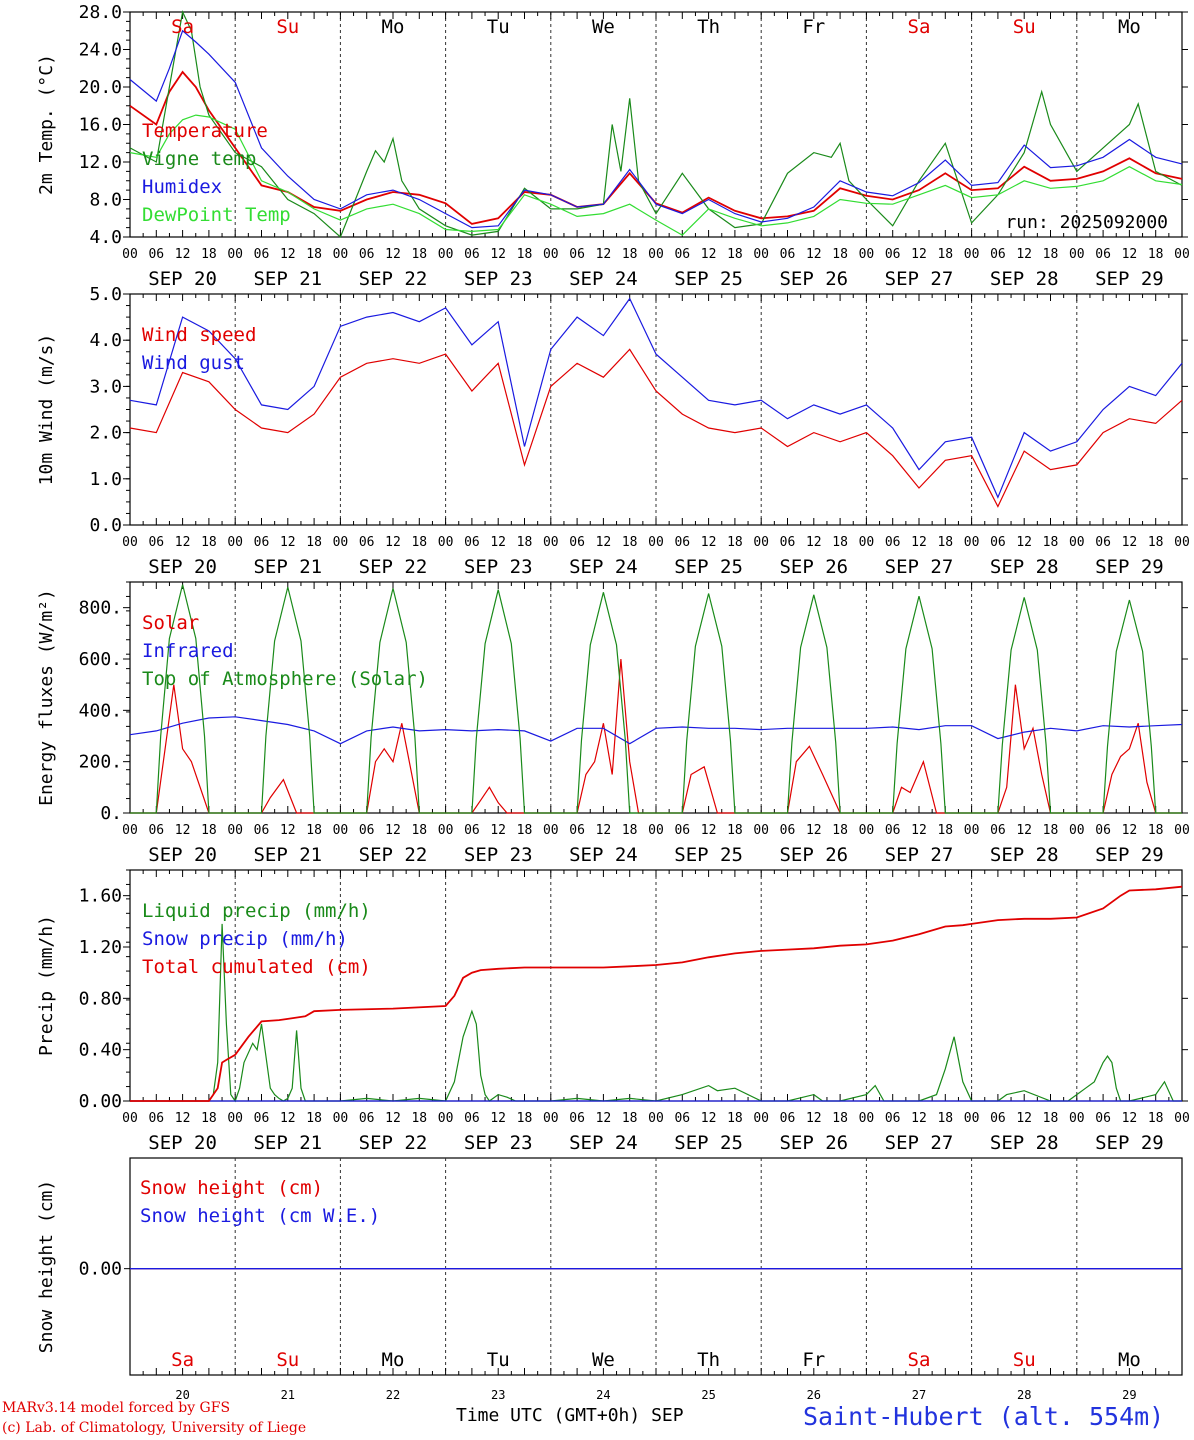 This screenshot has height=1440, width=1194. Describe the element at coordinates (182, 1360) in the screenshot. I see `weekday-label: Sa` at that location.